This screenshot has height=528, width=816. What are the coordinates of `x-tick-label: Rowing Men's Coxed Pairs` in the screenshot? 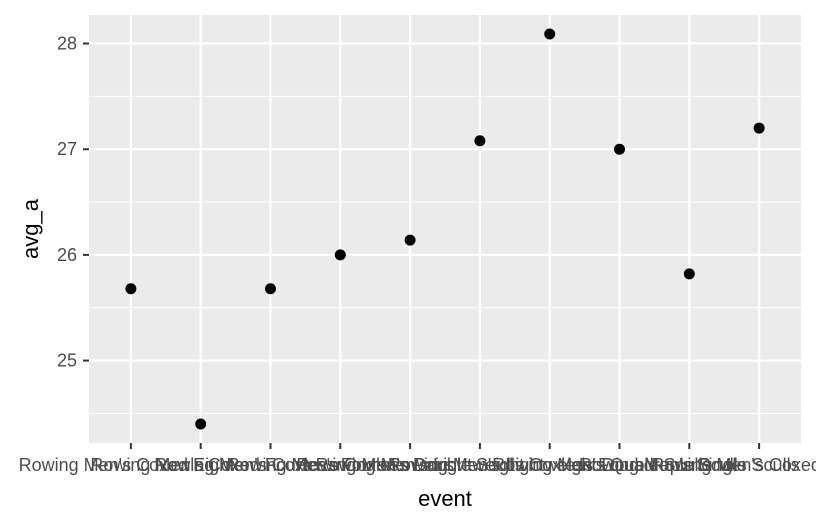 It's located at (733, 465).